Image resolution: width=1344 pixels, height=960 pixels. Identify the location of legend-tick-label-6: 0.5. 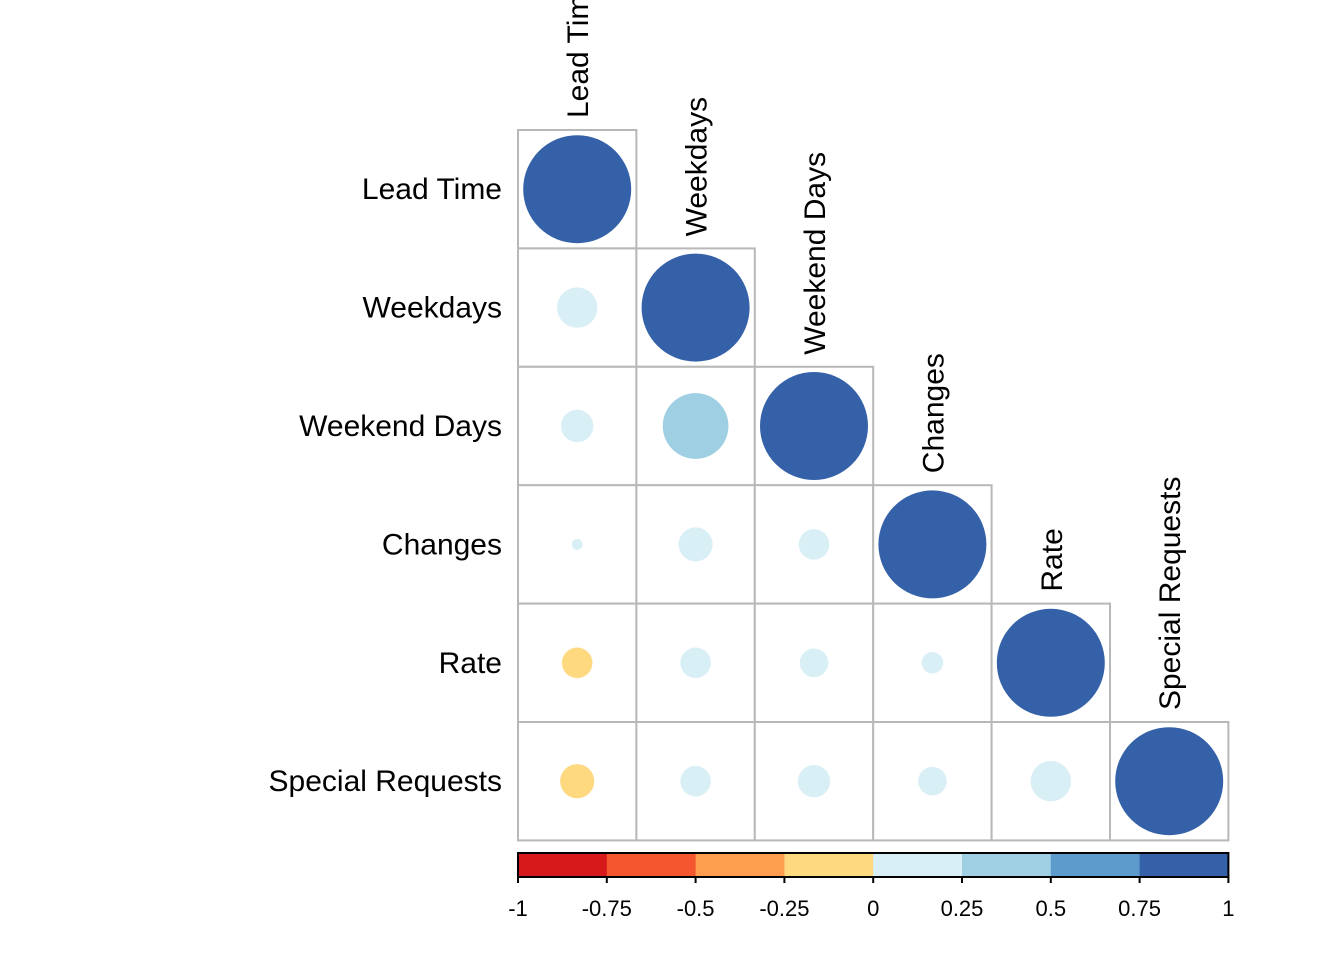
(1051, 908).